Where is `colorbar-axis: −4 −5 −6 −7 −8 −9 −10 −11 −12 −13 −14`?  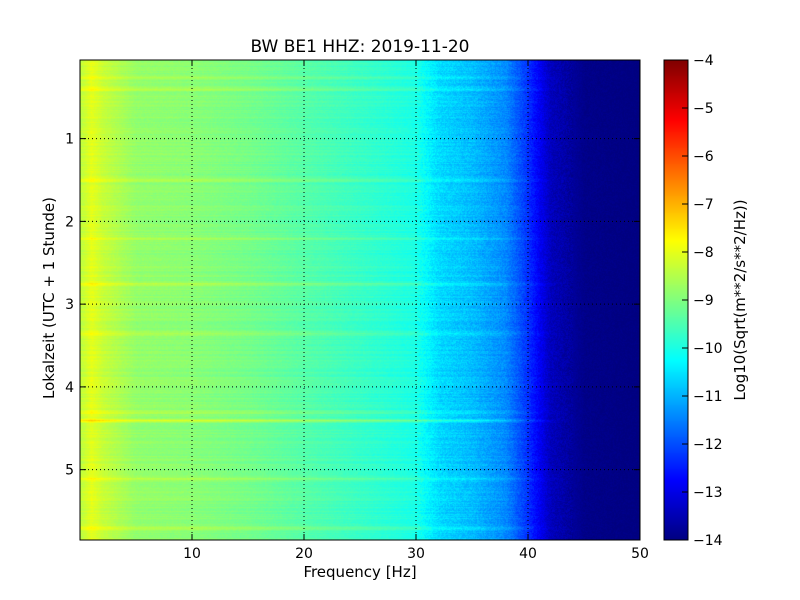 colorbar-axis: −4 −5 −6 −7 −8 −9 −10 −11 −12 −13 −14 is located at coordinates (702, 301).